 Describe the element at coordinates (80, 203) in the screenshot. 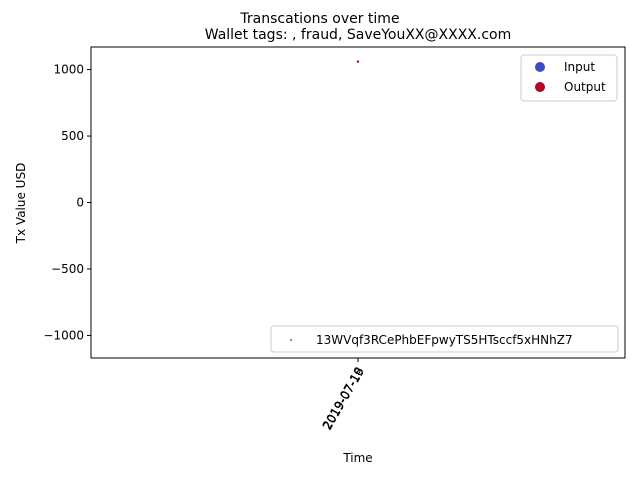

I see `y-tick-label: 0` at that location.